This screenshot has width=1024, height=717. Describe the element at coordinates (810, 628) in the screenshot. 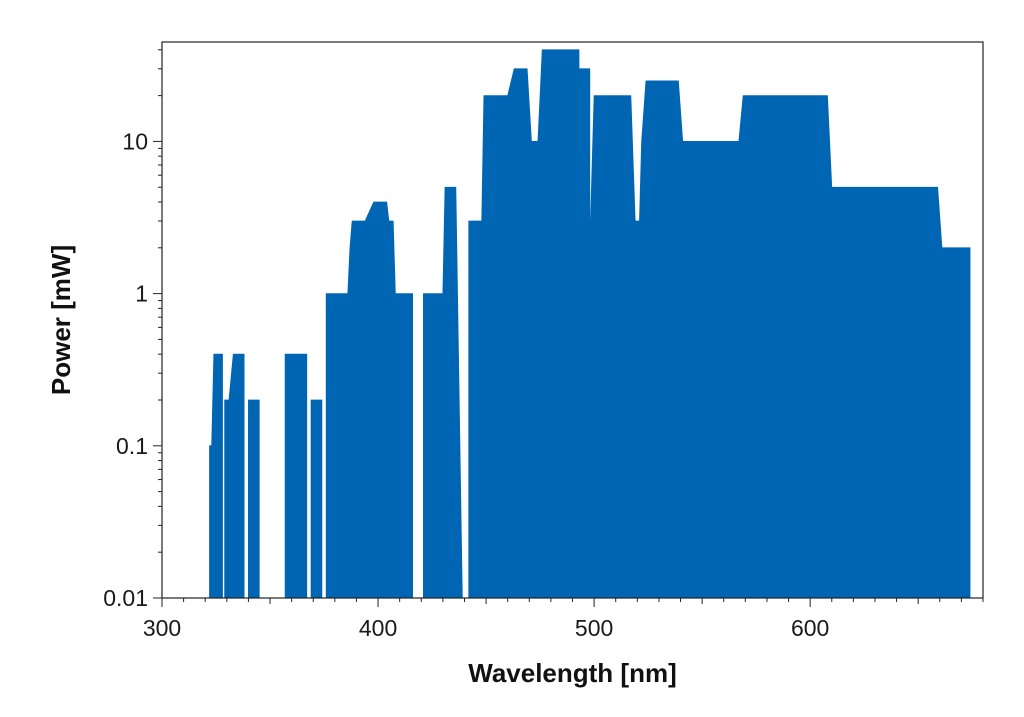

I see `x-tick-label: 600` at that location.